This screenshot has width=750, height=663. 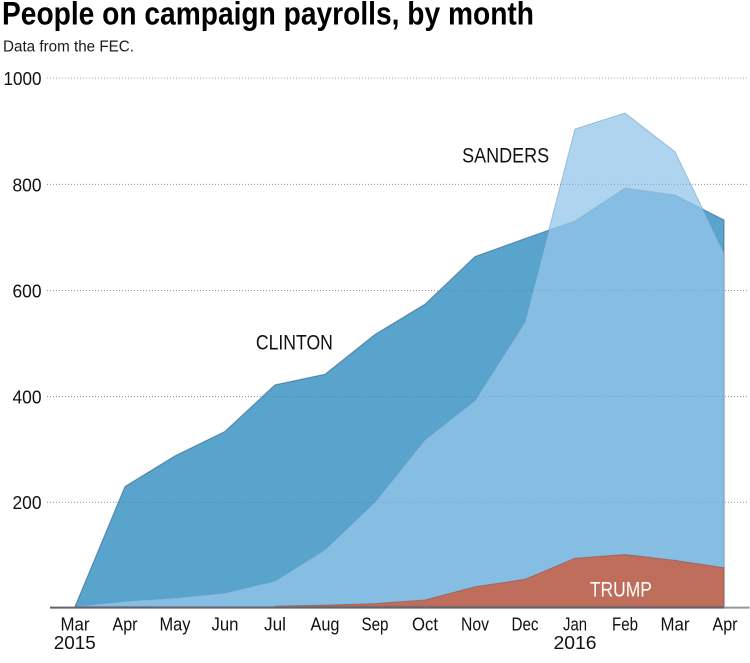 What do you see at coordinates (575, 643) in the screenshot?
I see `svg-text: 2016` at bounding box center [575, 643].